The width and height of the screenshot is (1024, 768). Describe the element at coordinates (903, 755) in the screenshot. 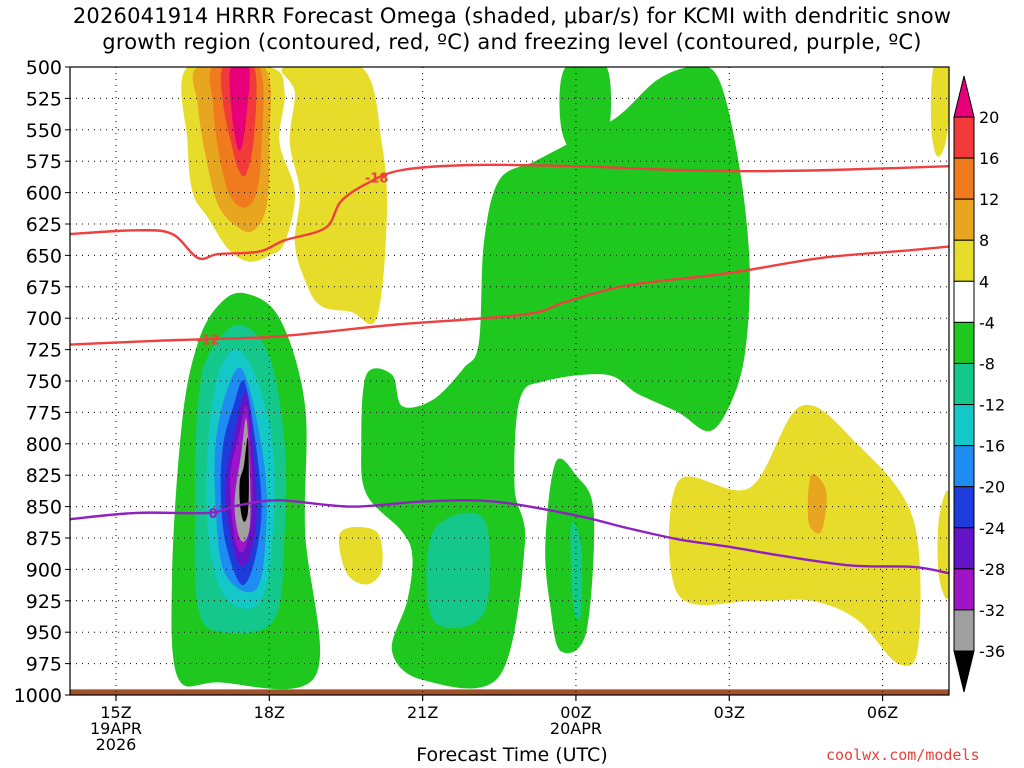

I see `credit-text: coolwx.com/models` at that location.